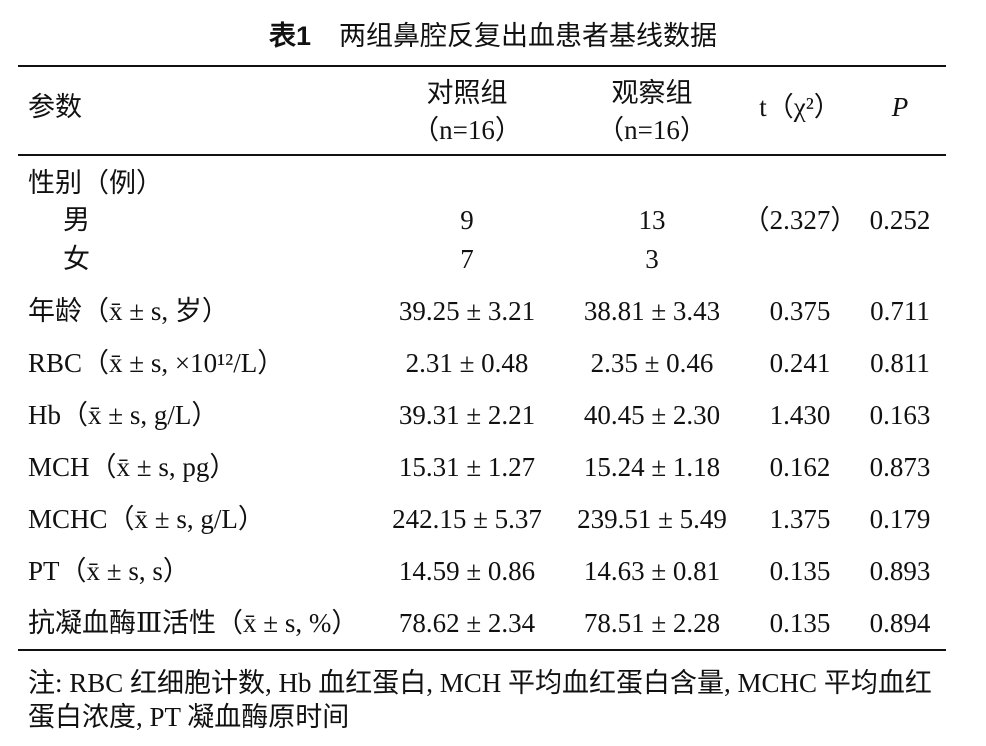  What do you see at coordinates (900, 571) in the screenshot?
I see `cell: 0.893` at bounding box center [900, 571].